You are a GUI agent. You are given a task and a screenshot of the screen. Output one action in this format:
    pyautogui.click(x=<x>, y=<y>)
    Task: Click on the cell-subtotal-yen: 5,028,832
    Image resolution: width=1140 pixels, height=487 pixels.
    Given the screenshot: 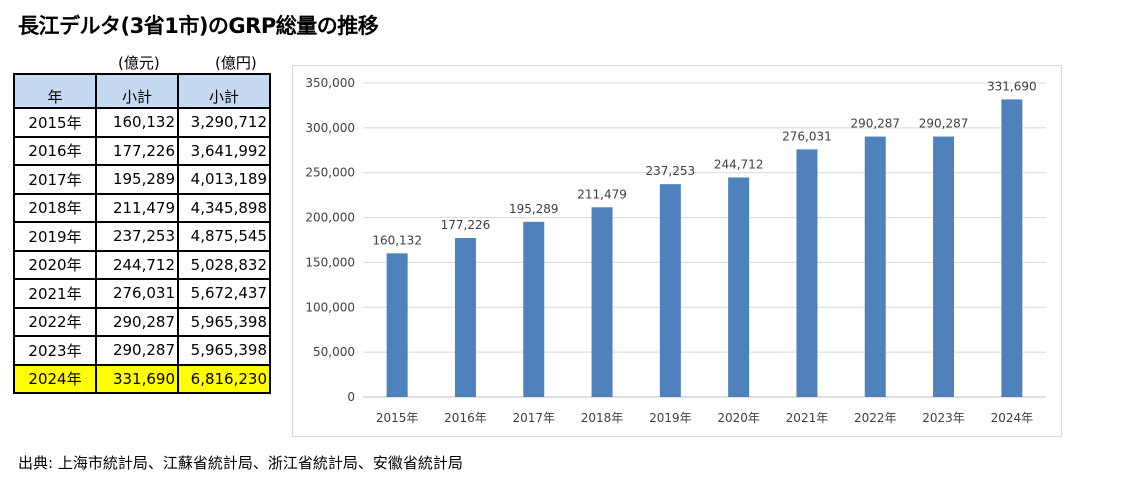 What is the action you would take?
    pyautogui.click(x=224, y=264)
    